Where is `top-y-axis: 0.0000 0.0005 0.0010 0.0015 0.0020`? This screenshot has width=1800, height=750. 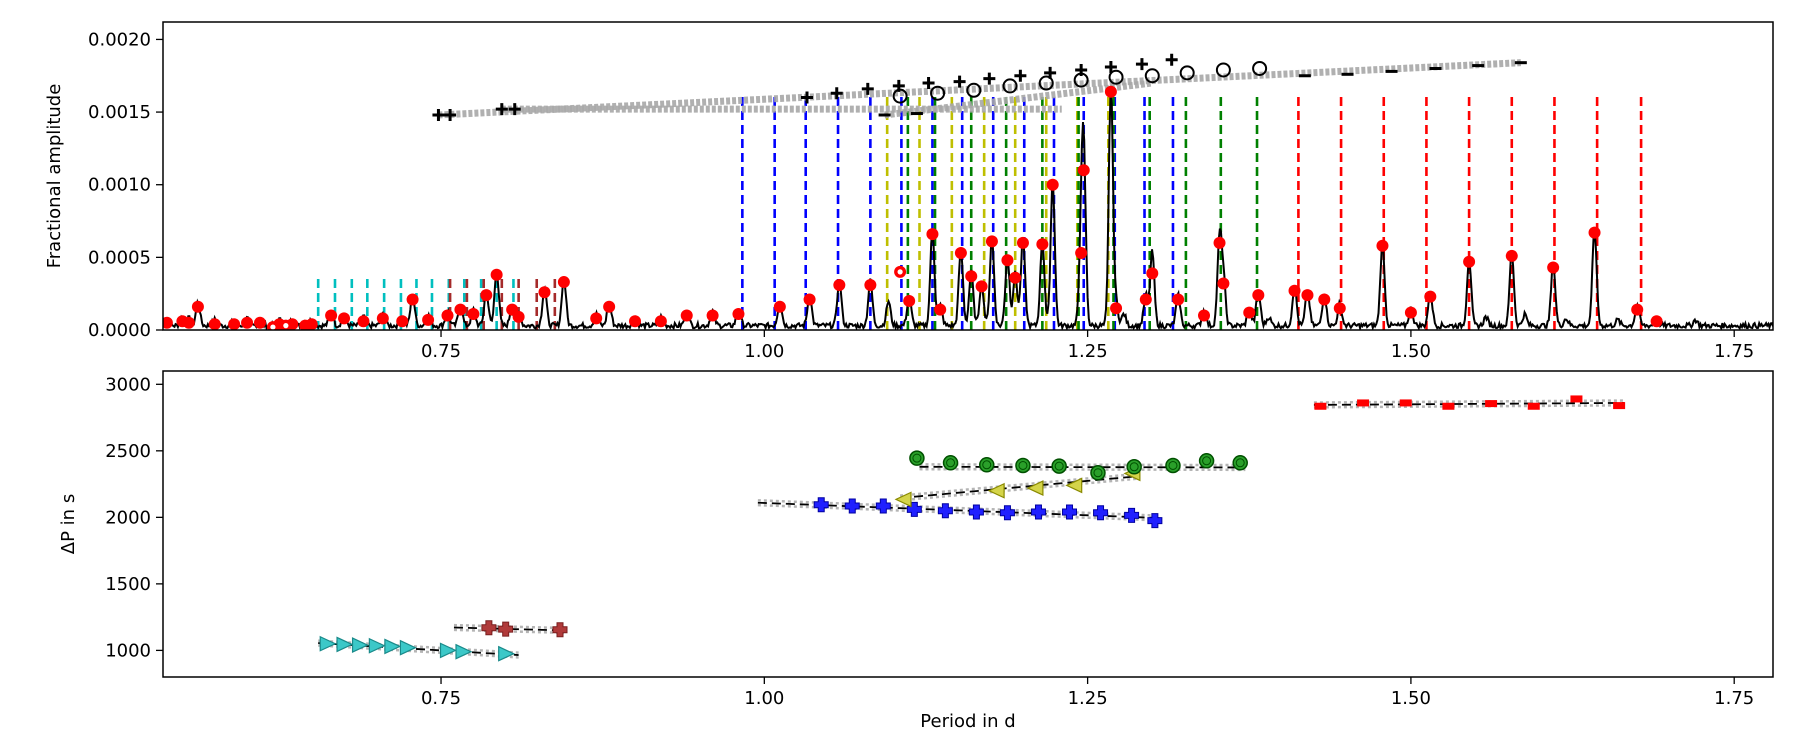 top-y-axis: 0.0000 0.0005 0.0010 0.0015 0.0020 is located at coordinates (125, 185).